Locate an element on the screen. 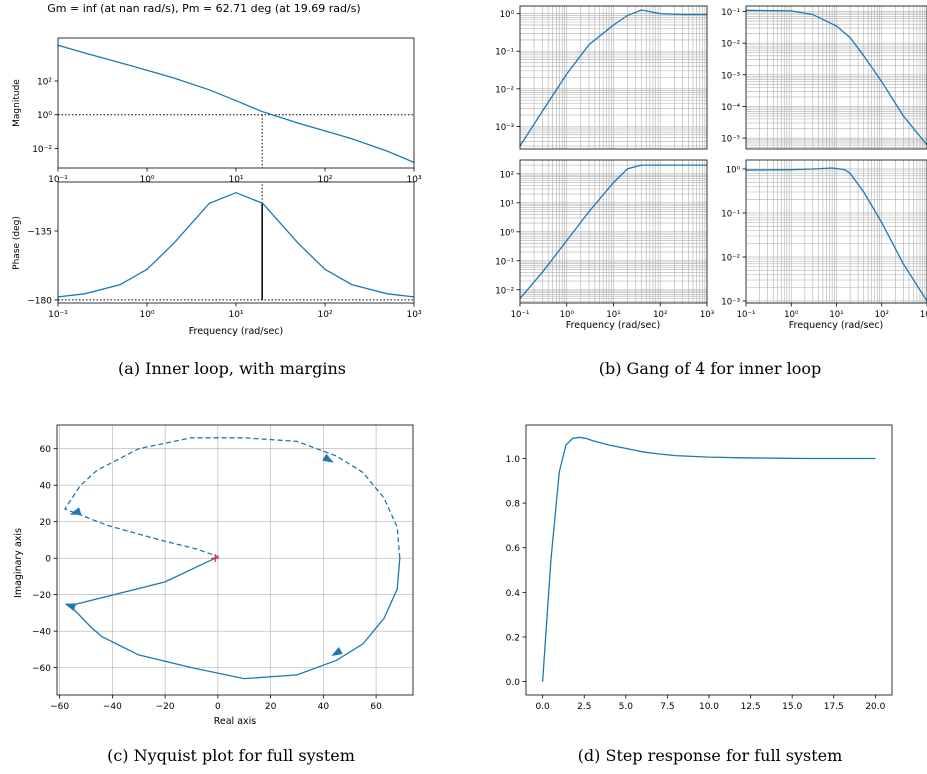 The width and height of the screenshot is (927, 774). step-xtick-label: 15.0 is located at coordinates (792, 707).